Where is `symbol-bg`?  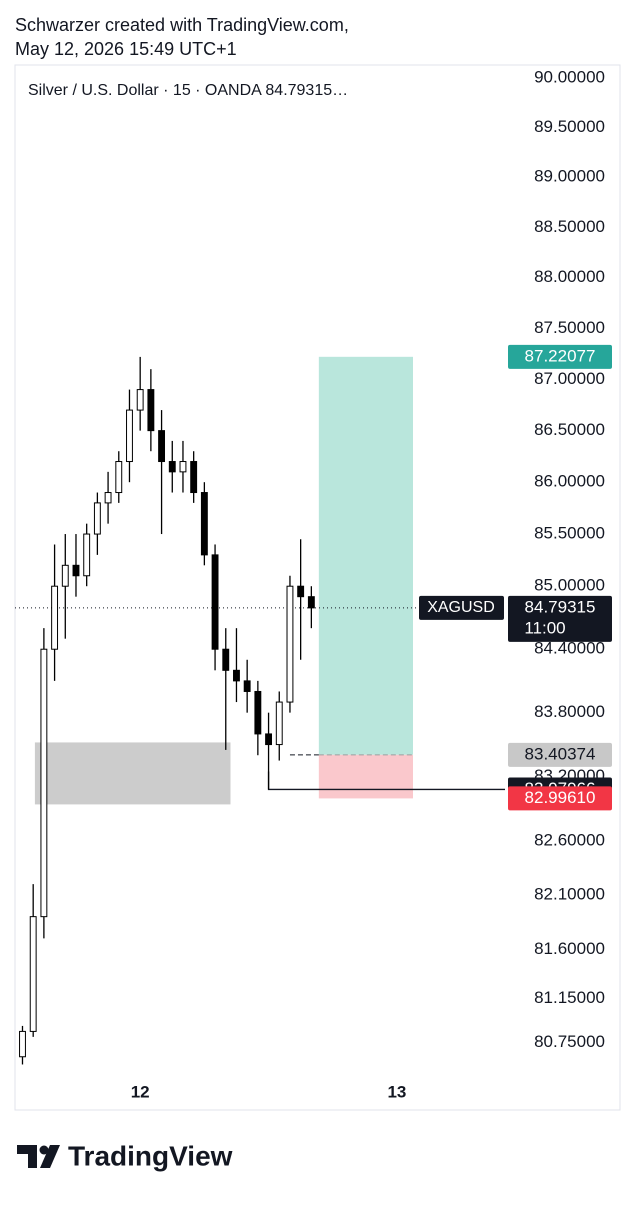 symbol-bg is located at coordinates (461, 607).